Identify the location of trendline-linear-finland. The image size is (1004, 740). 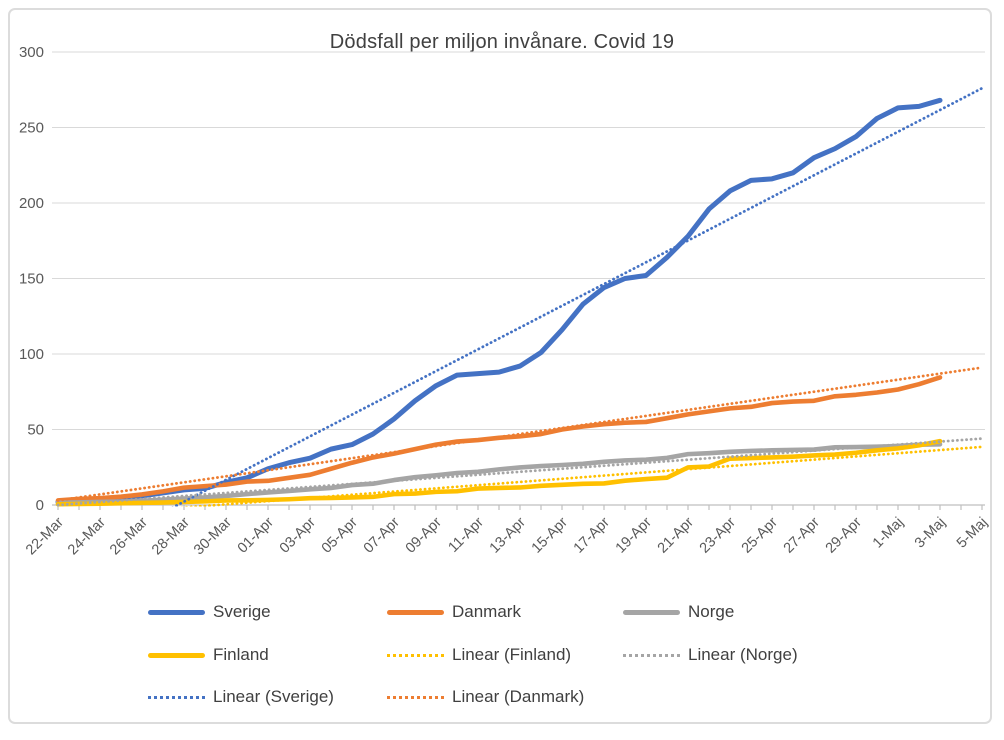
(521, 481).